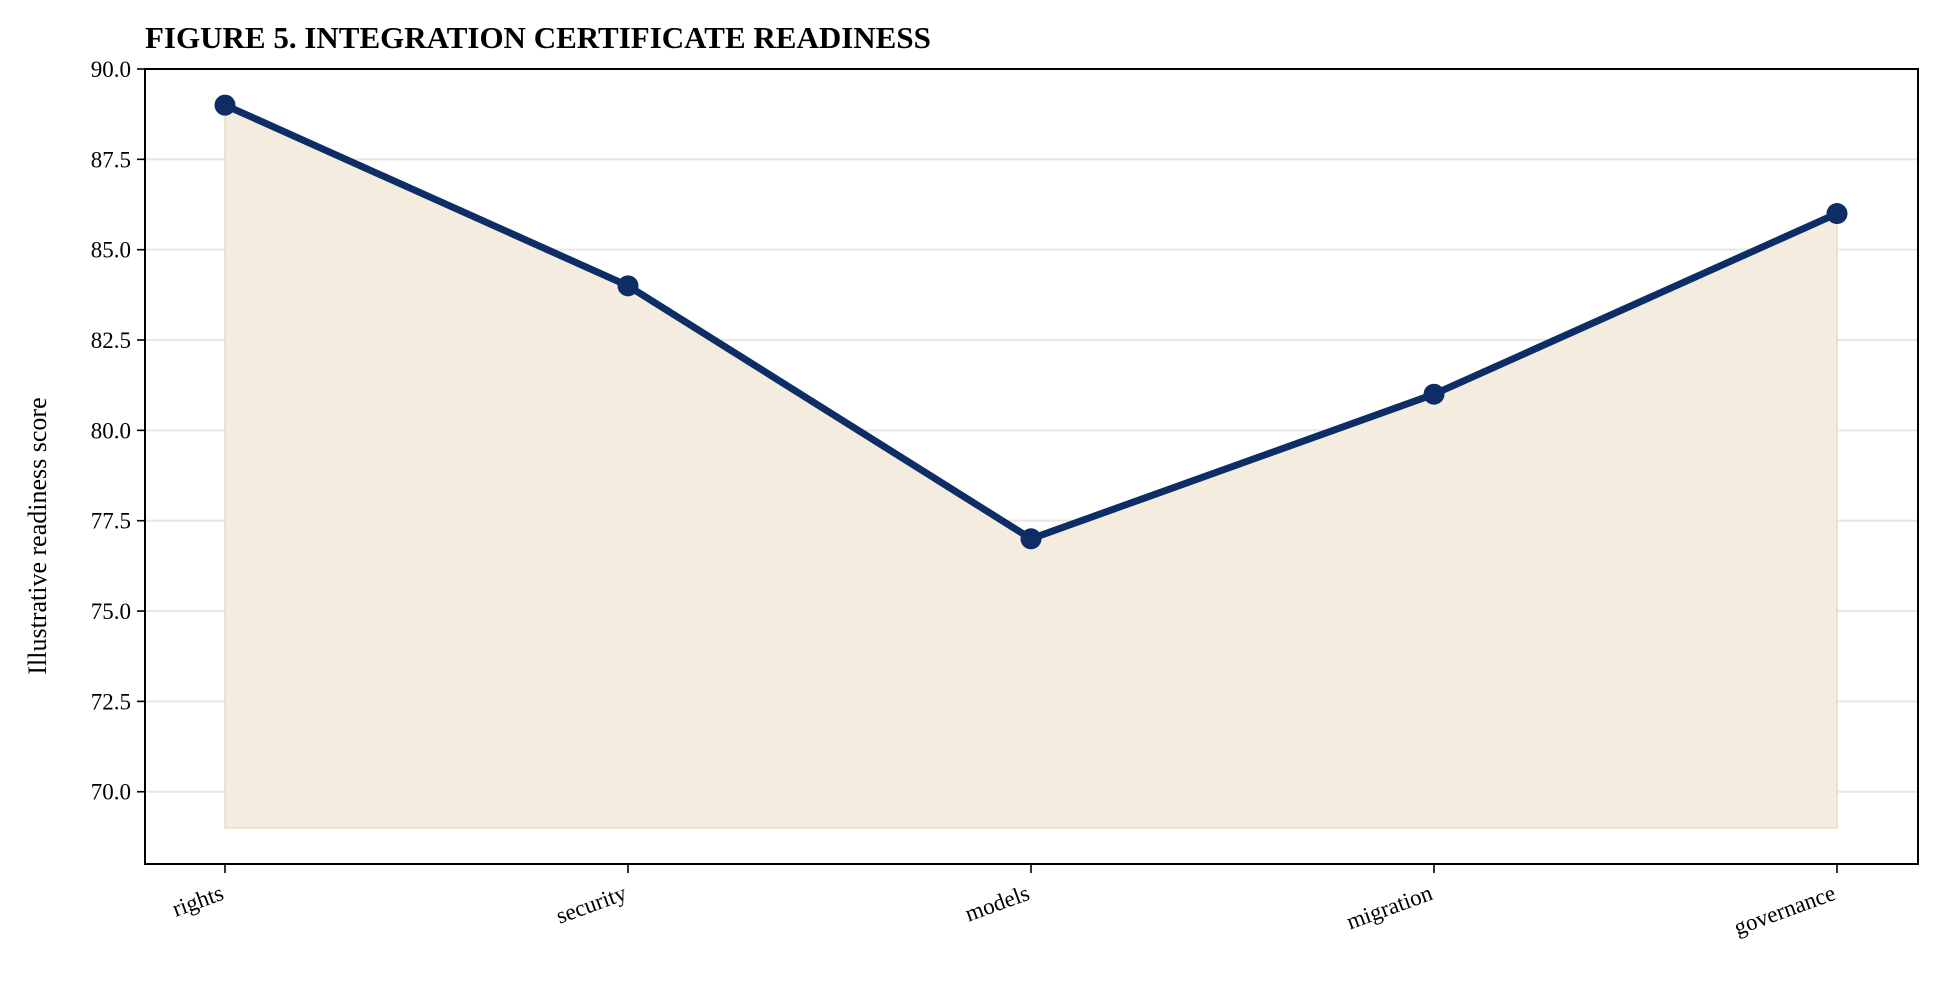 The image size is (1940, 983). What do you see at coordinates (1389, 907) in the screenshot?
I see `x-tick-label: migration` at bounding box center [1389, 907].